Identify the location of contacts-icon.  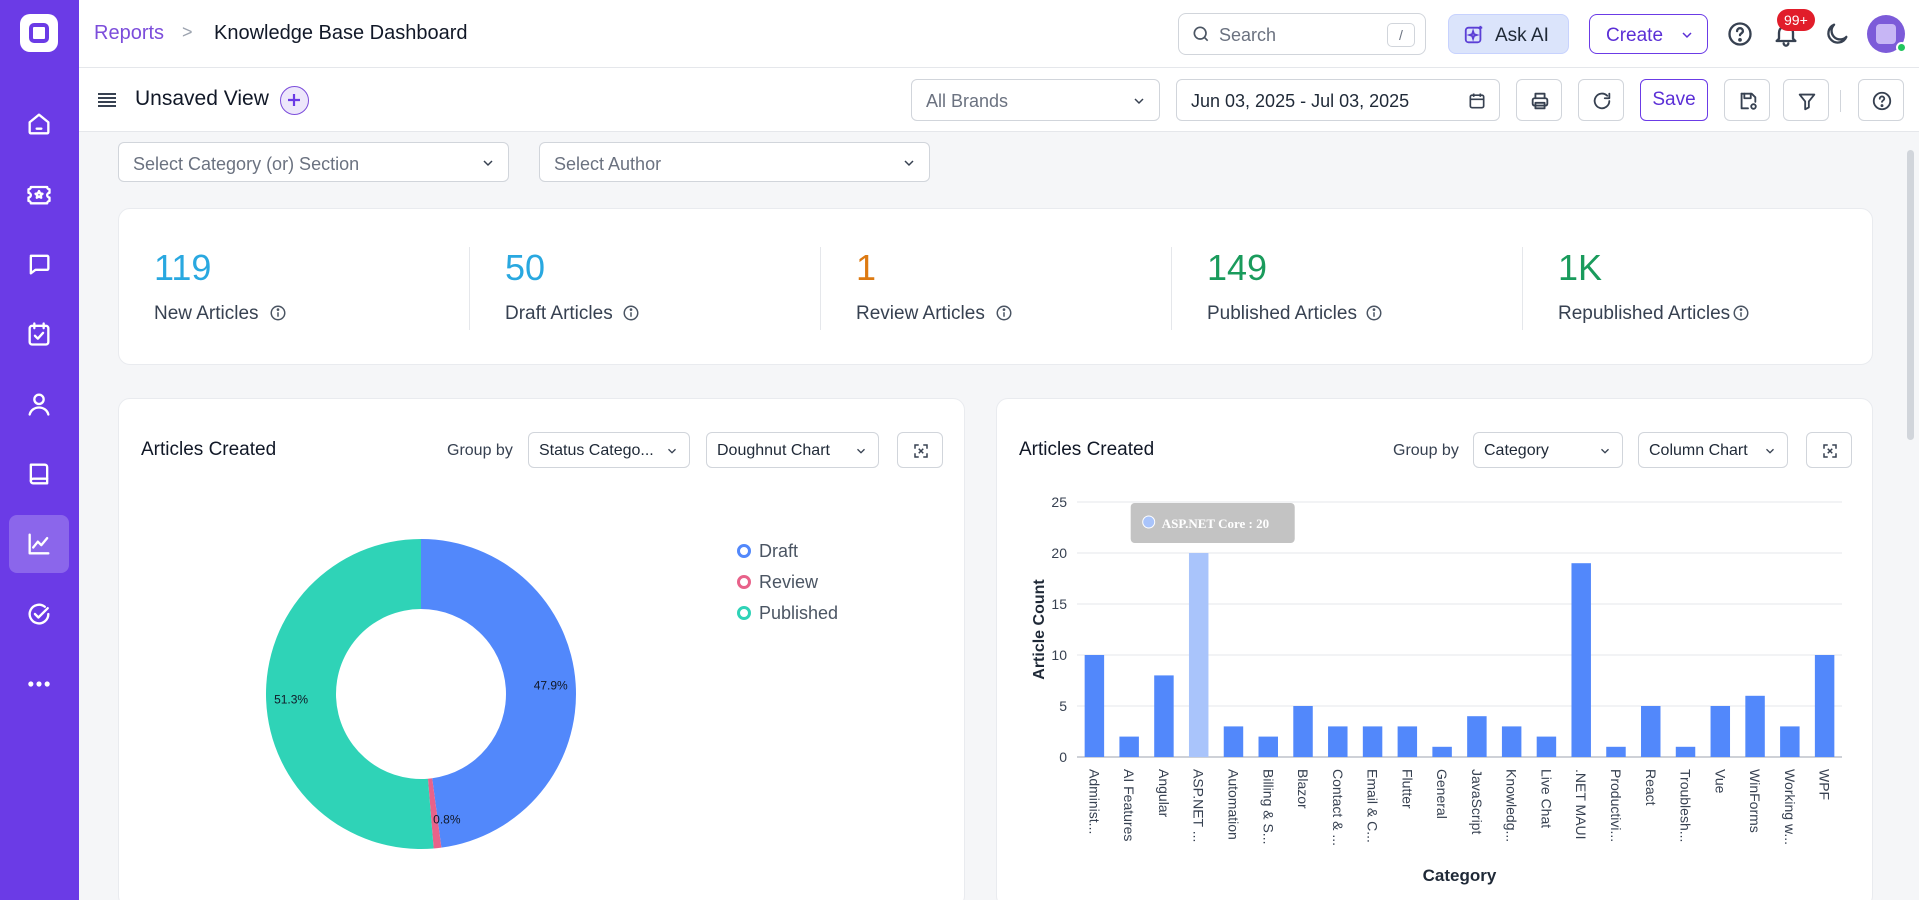
(39, 404).